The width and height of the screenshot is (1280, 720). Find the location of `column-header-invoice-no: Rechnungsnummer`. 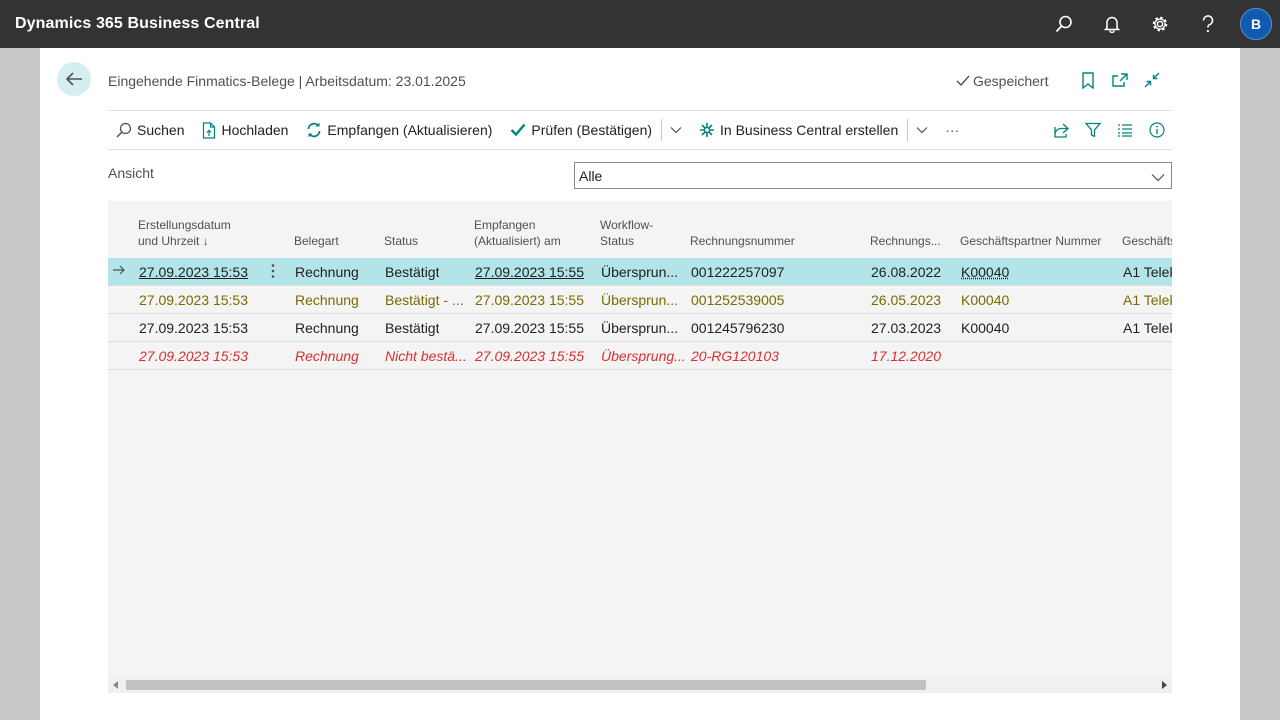

column-header-invoice-no: Rechnungsnummer is located at coordinates (742, 241).